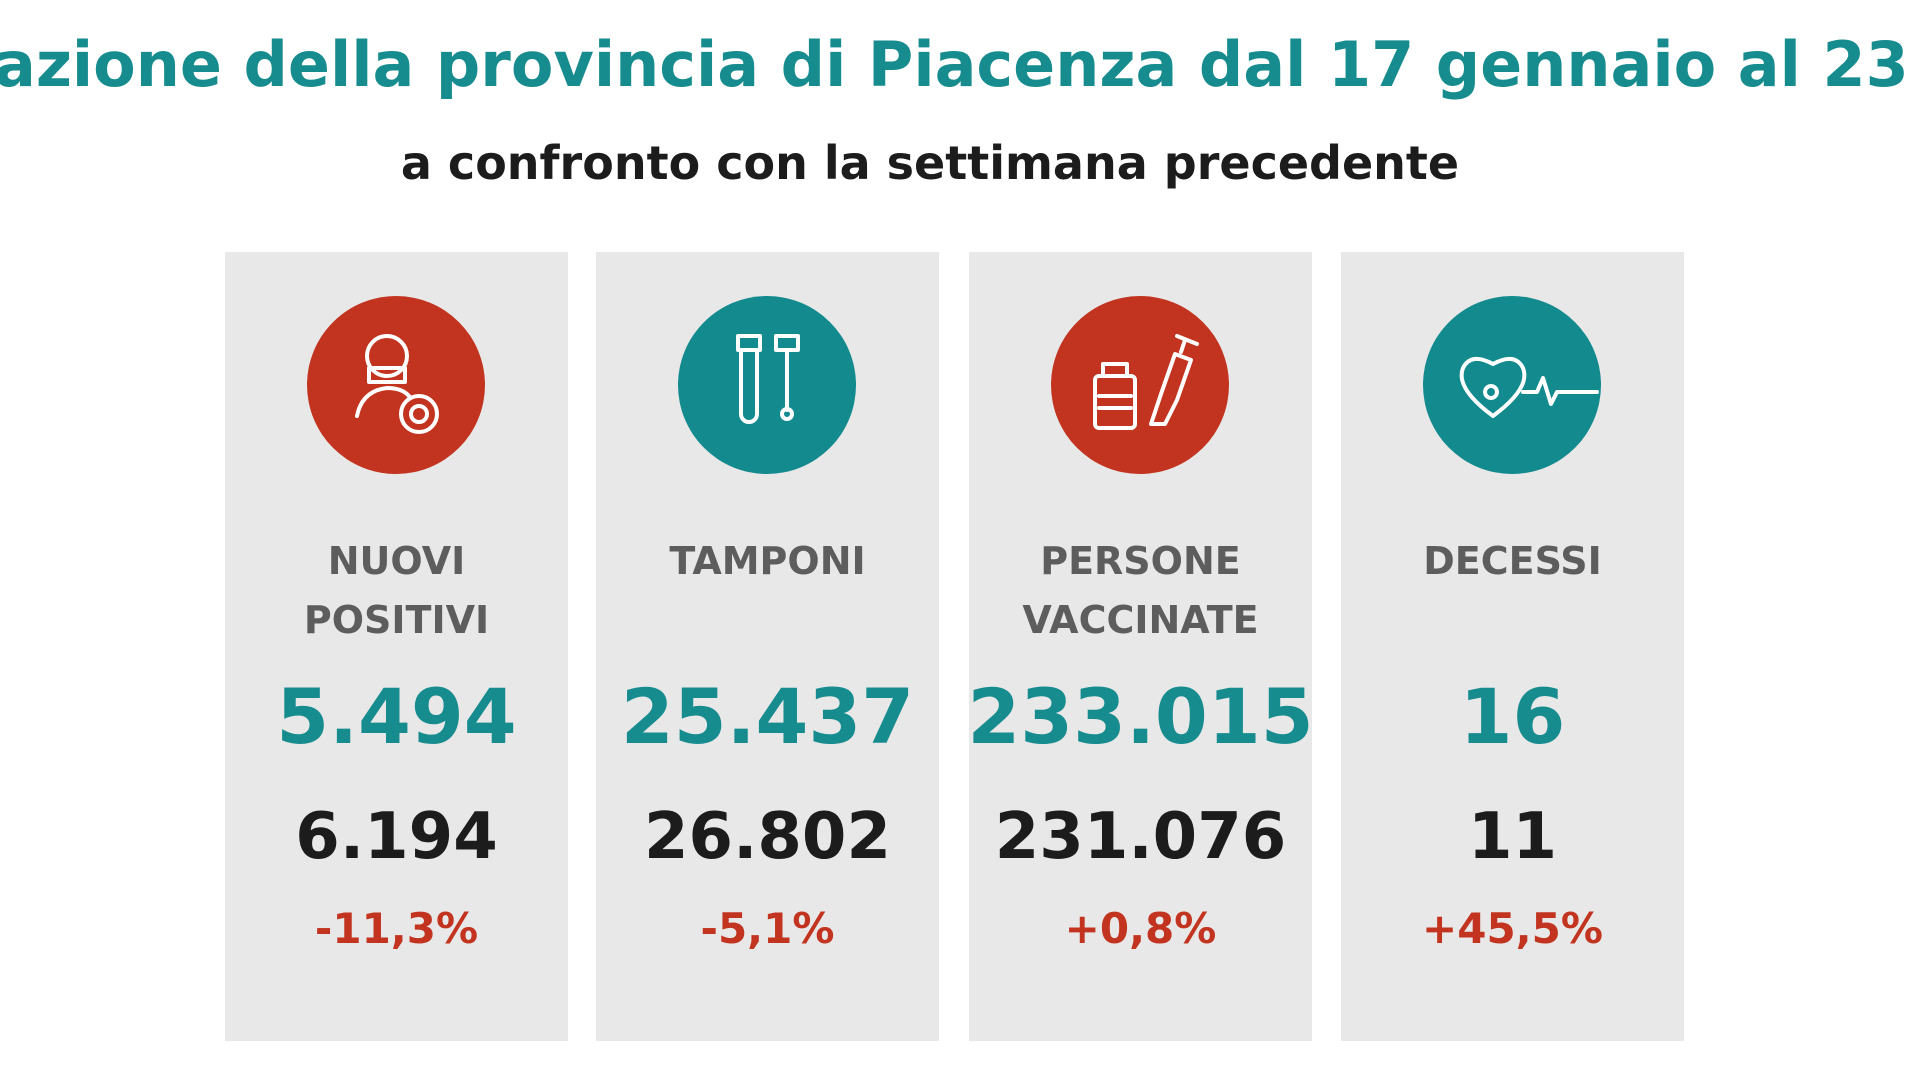 Image resolution: width=1920 pixels, height=1080 pixels. Describe the element at coordinates (1512, 837) in the screenshot. I see `previous-value: 11` at that location.